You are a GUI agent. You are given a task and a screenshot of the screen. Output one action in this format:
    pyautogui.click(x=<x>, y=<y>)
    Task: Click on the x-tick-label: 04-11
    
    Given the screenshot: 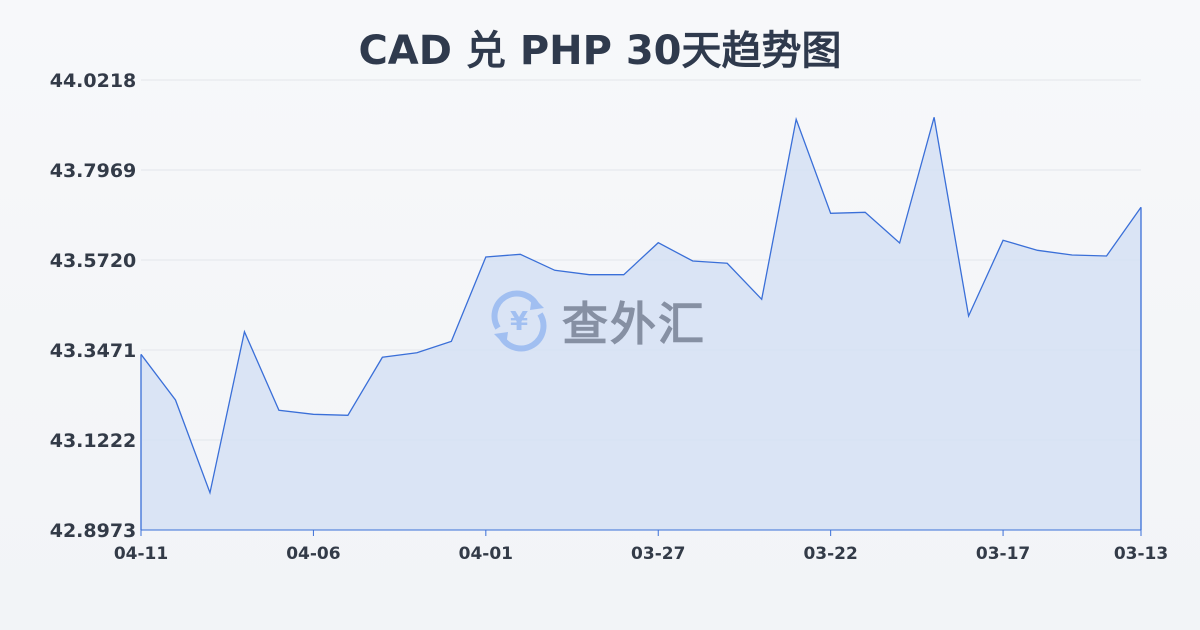 What is the action you would take?
    pyautogui.click(x=141, y=554)
    